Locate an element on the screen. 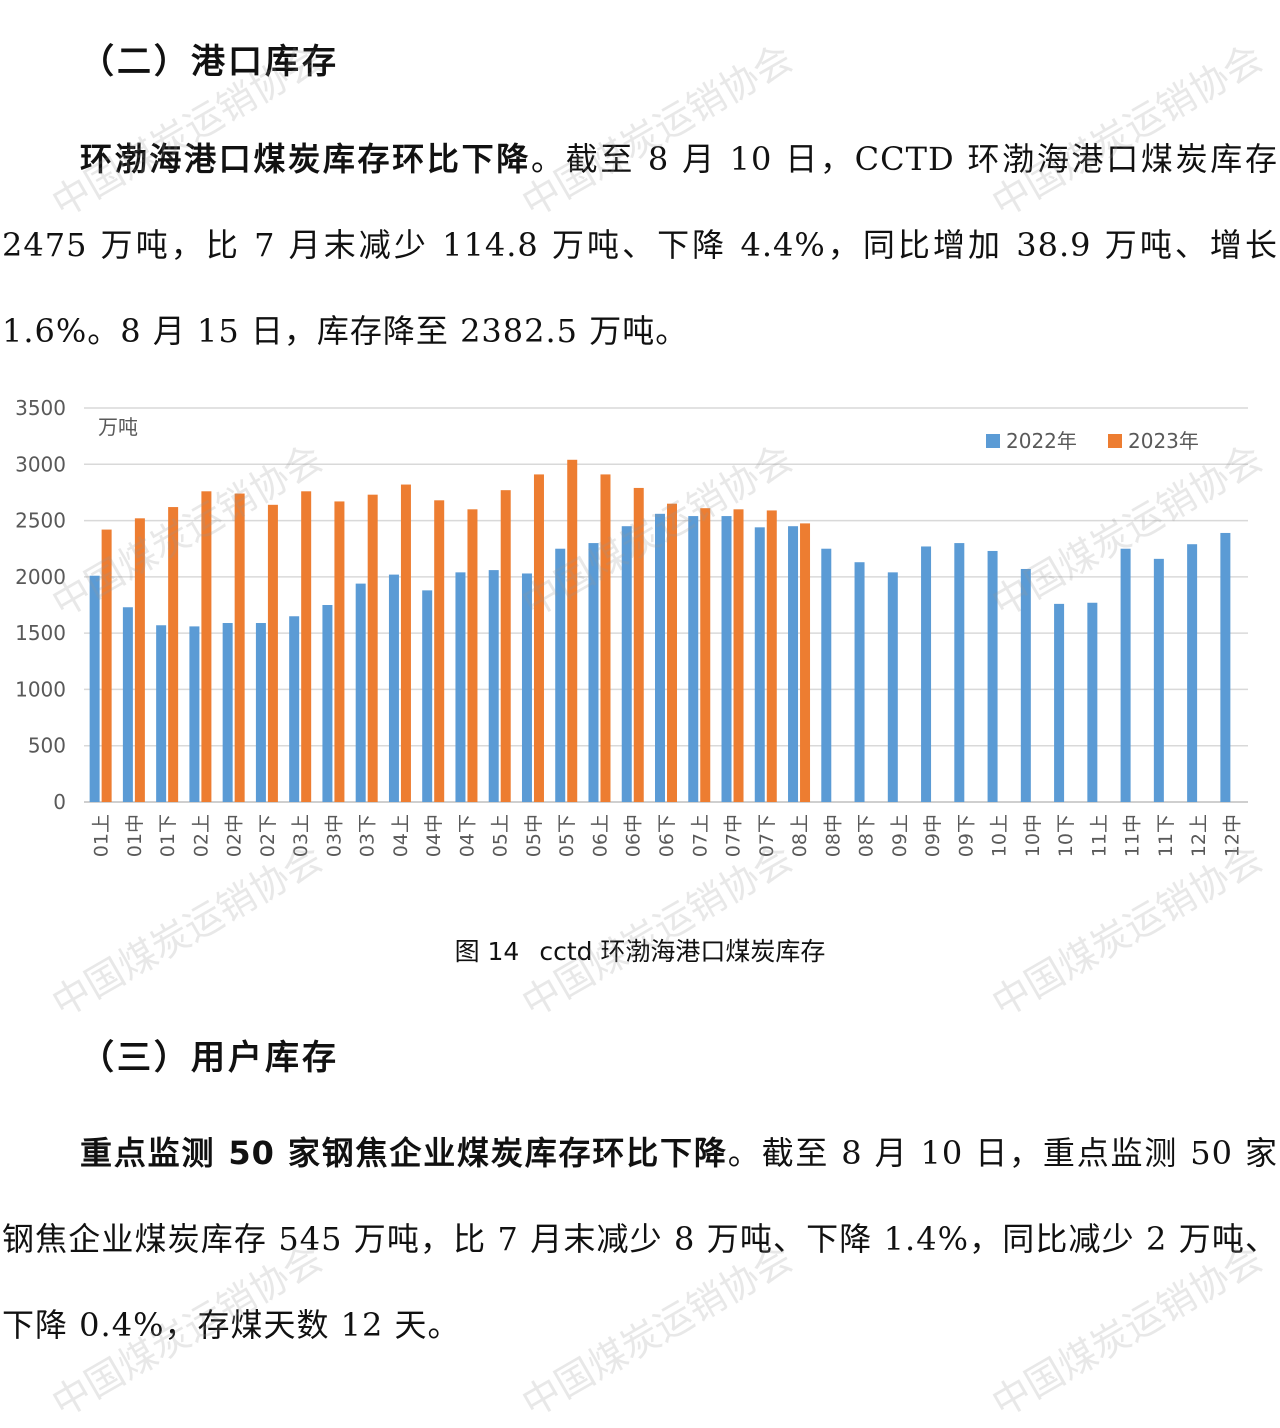  legend-label-2023: 2023年 is located at coordinates (1163, 441).